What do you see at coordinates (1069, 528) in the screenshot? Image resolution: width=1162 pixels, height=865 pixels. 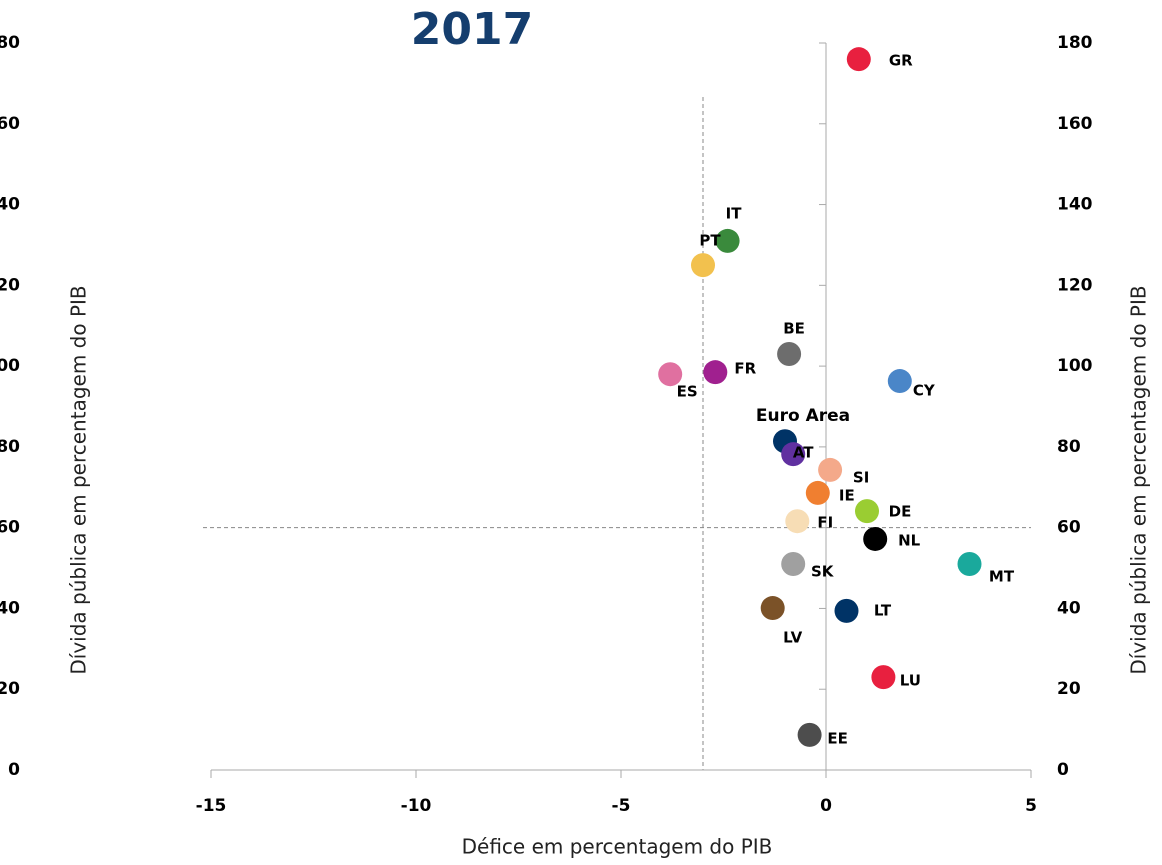 I see `y2-tick-label: 60` at bounding box center [1069, 528].